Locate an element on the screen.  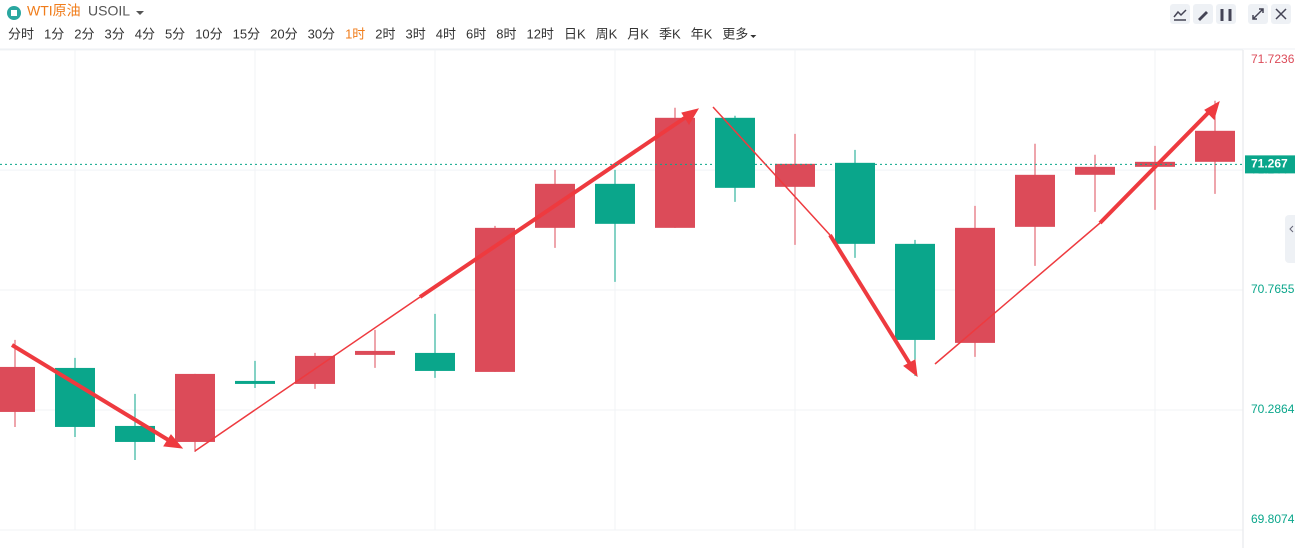
period-tab: 月K is located at coordinates (638, 33).